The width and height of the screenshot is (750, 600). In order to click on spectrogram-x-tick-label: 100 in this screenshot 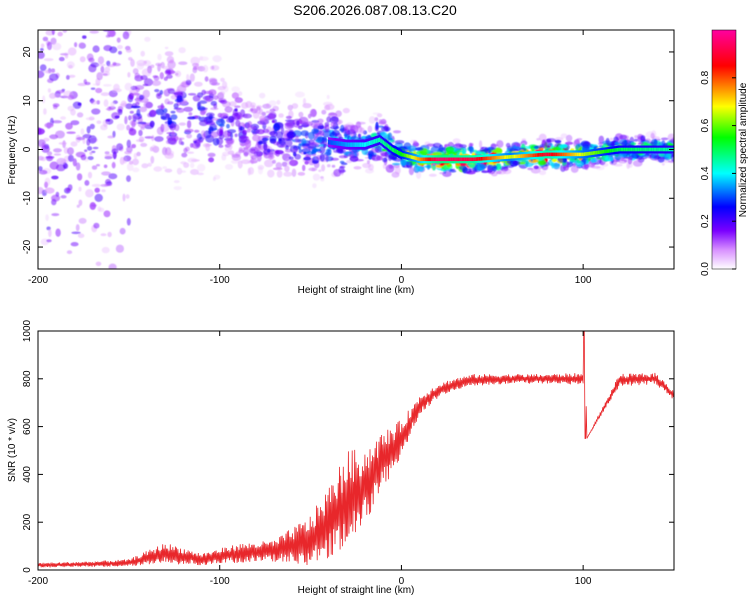, I will do `click(583, 280)`.